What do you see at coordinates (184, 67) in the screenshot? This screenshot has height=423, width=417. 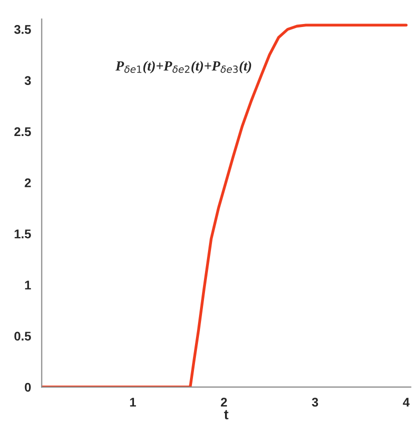 I see `annotation: P$_{δe1}$(t)+P$_{δe2}$(t)+P$_{δe3}$(t)` at bounding box center [184, 67].